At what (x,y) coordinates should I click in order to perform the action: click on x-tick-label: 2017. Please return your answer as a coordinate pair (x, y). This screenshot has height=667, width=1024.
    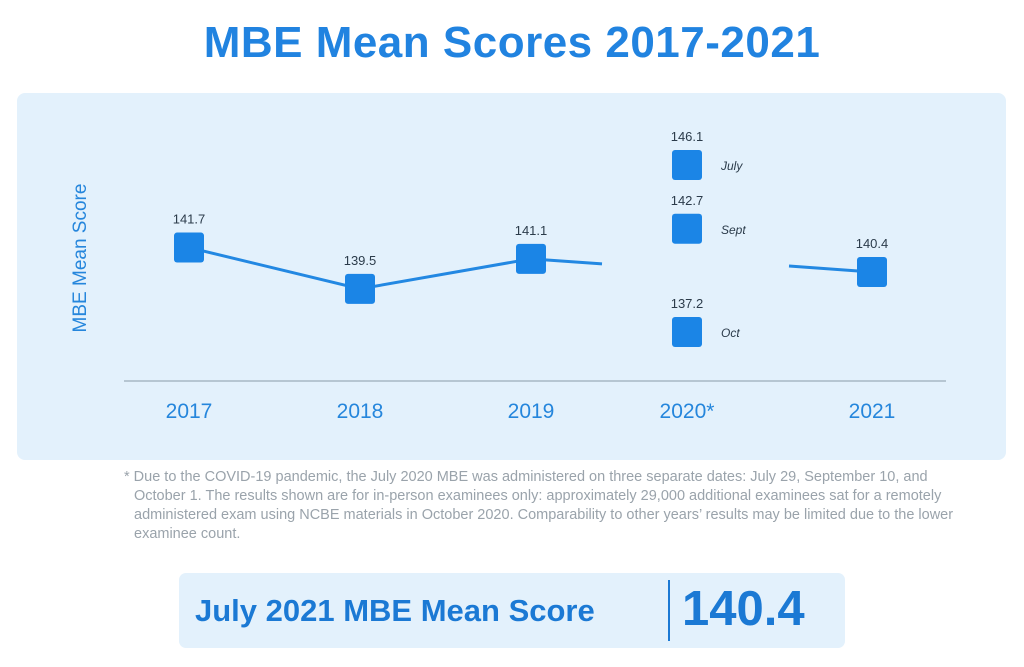
    Looking at the image, I should click on (189, 411).